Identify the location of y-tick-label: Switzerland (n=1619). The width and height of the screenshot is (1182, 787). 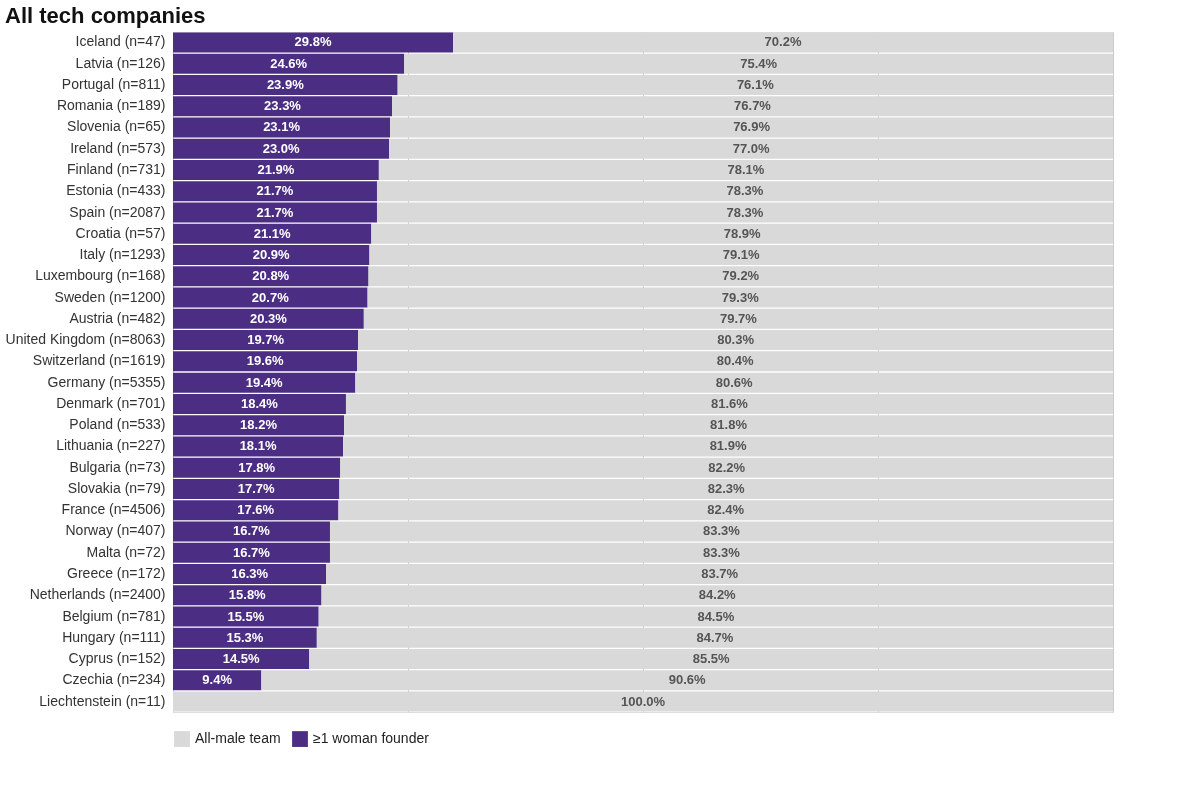
(99, 360).